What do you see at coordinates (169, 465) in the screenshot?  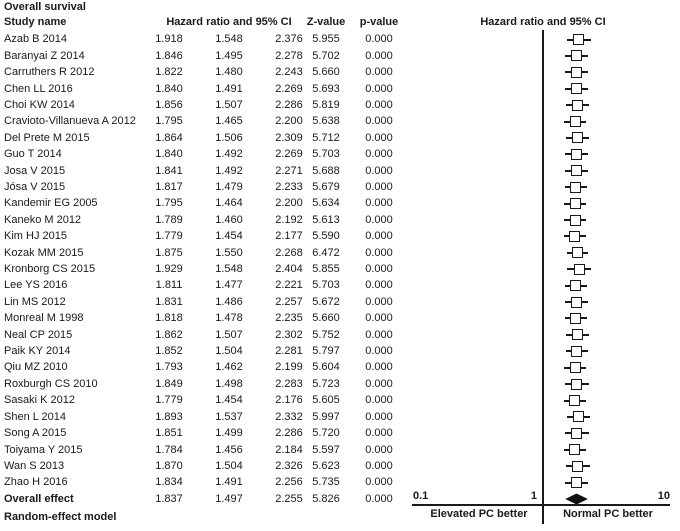 I see `hazard-ratio-value: 1.870` at bounding box center [169, 465].